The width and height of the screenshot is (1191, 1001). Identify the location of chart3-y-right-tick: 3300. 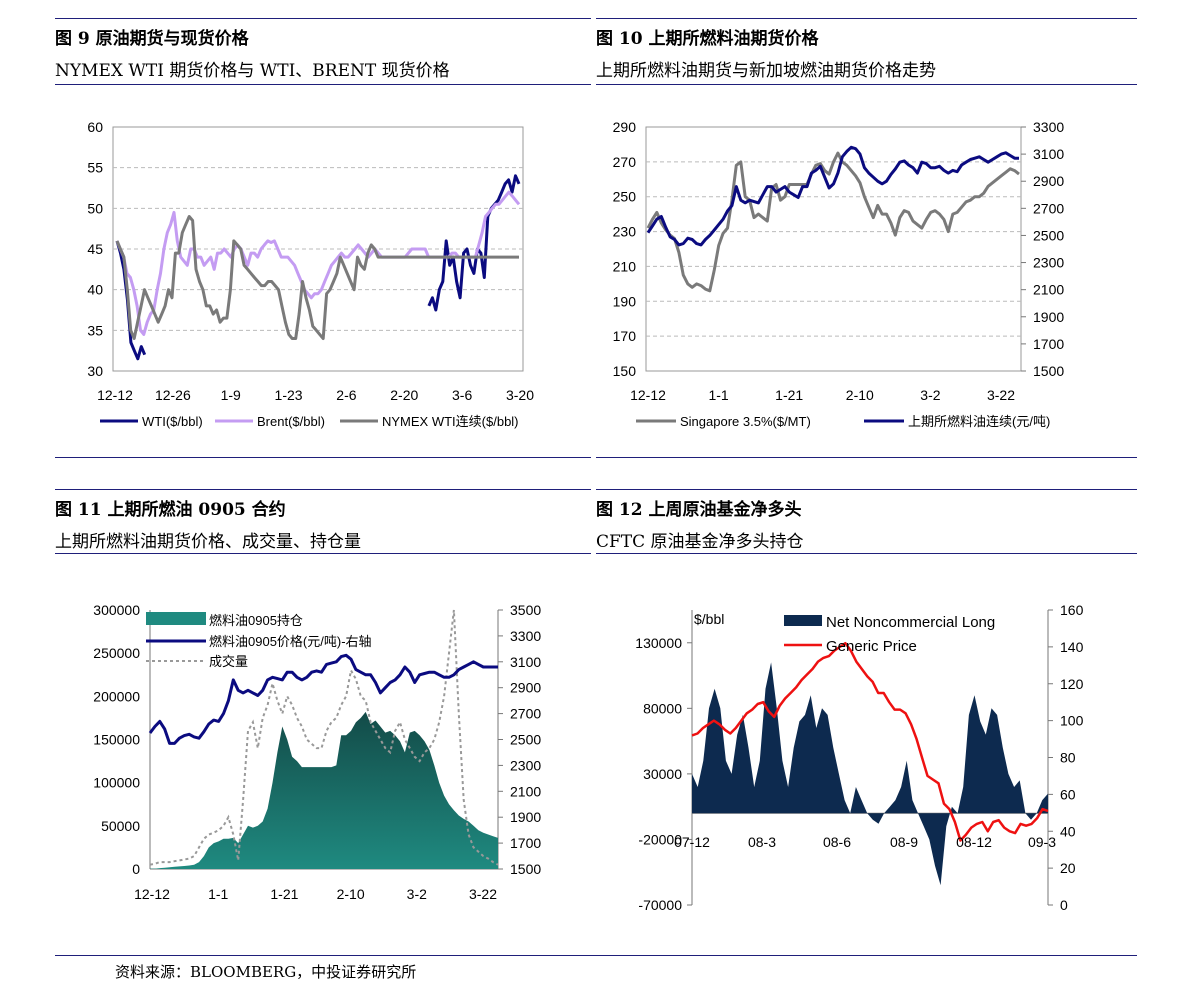
(525, 636).